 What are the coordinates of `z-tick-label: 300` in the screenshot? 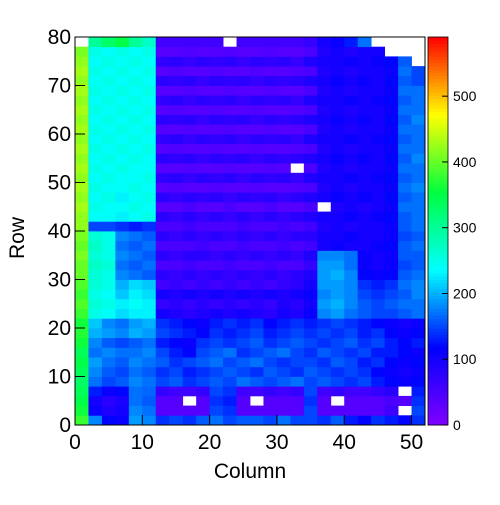 It's located at (465, 228).